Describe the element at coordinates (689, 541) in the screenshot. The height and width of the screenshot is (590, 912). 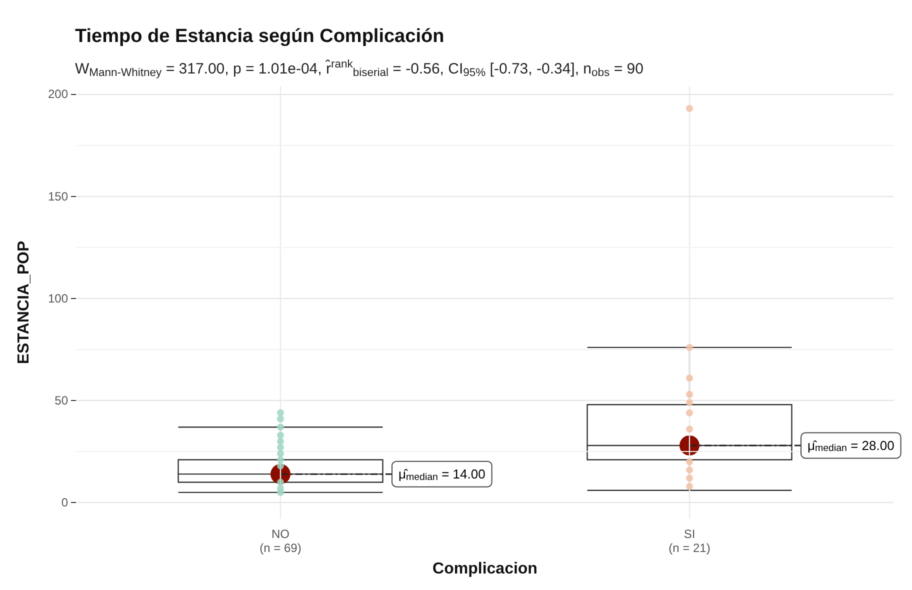
I see `x-tick-label: SI (n = 21)` at that location.